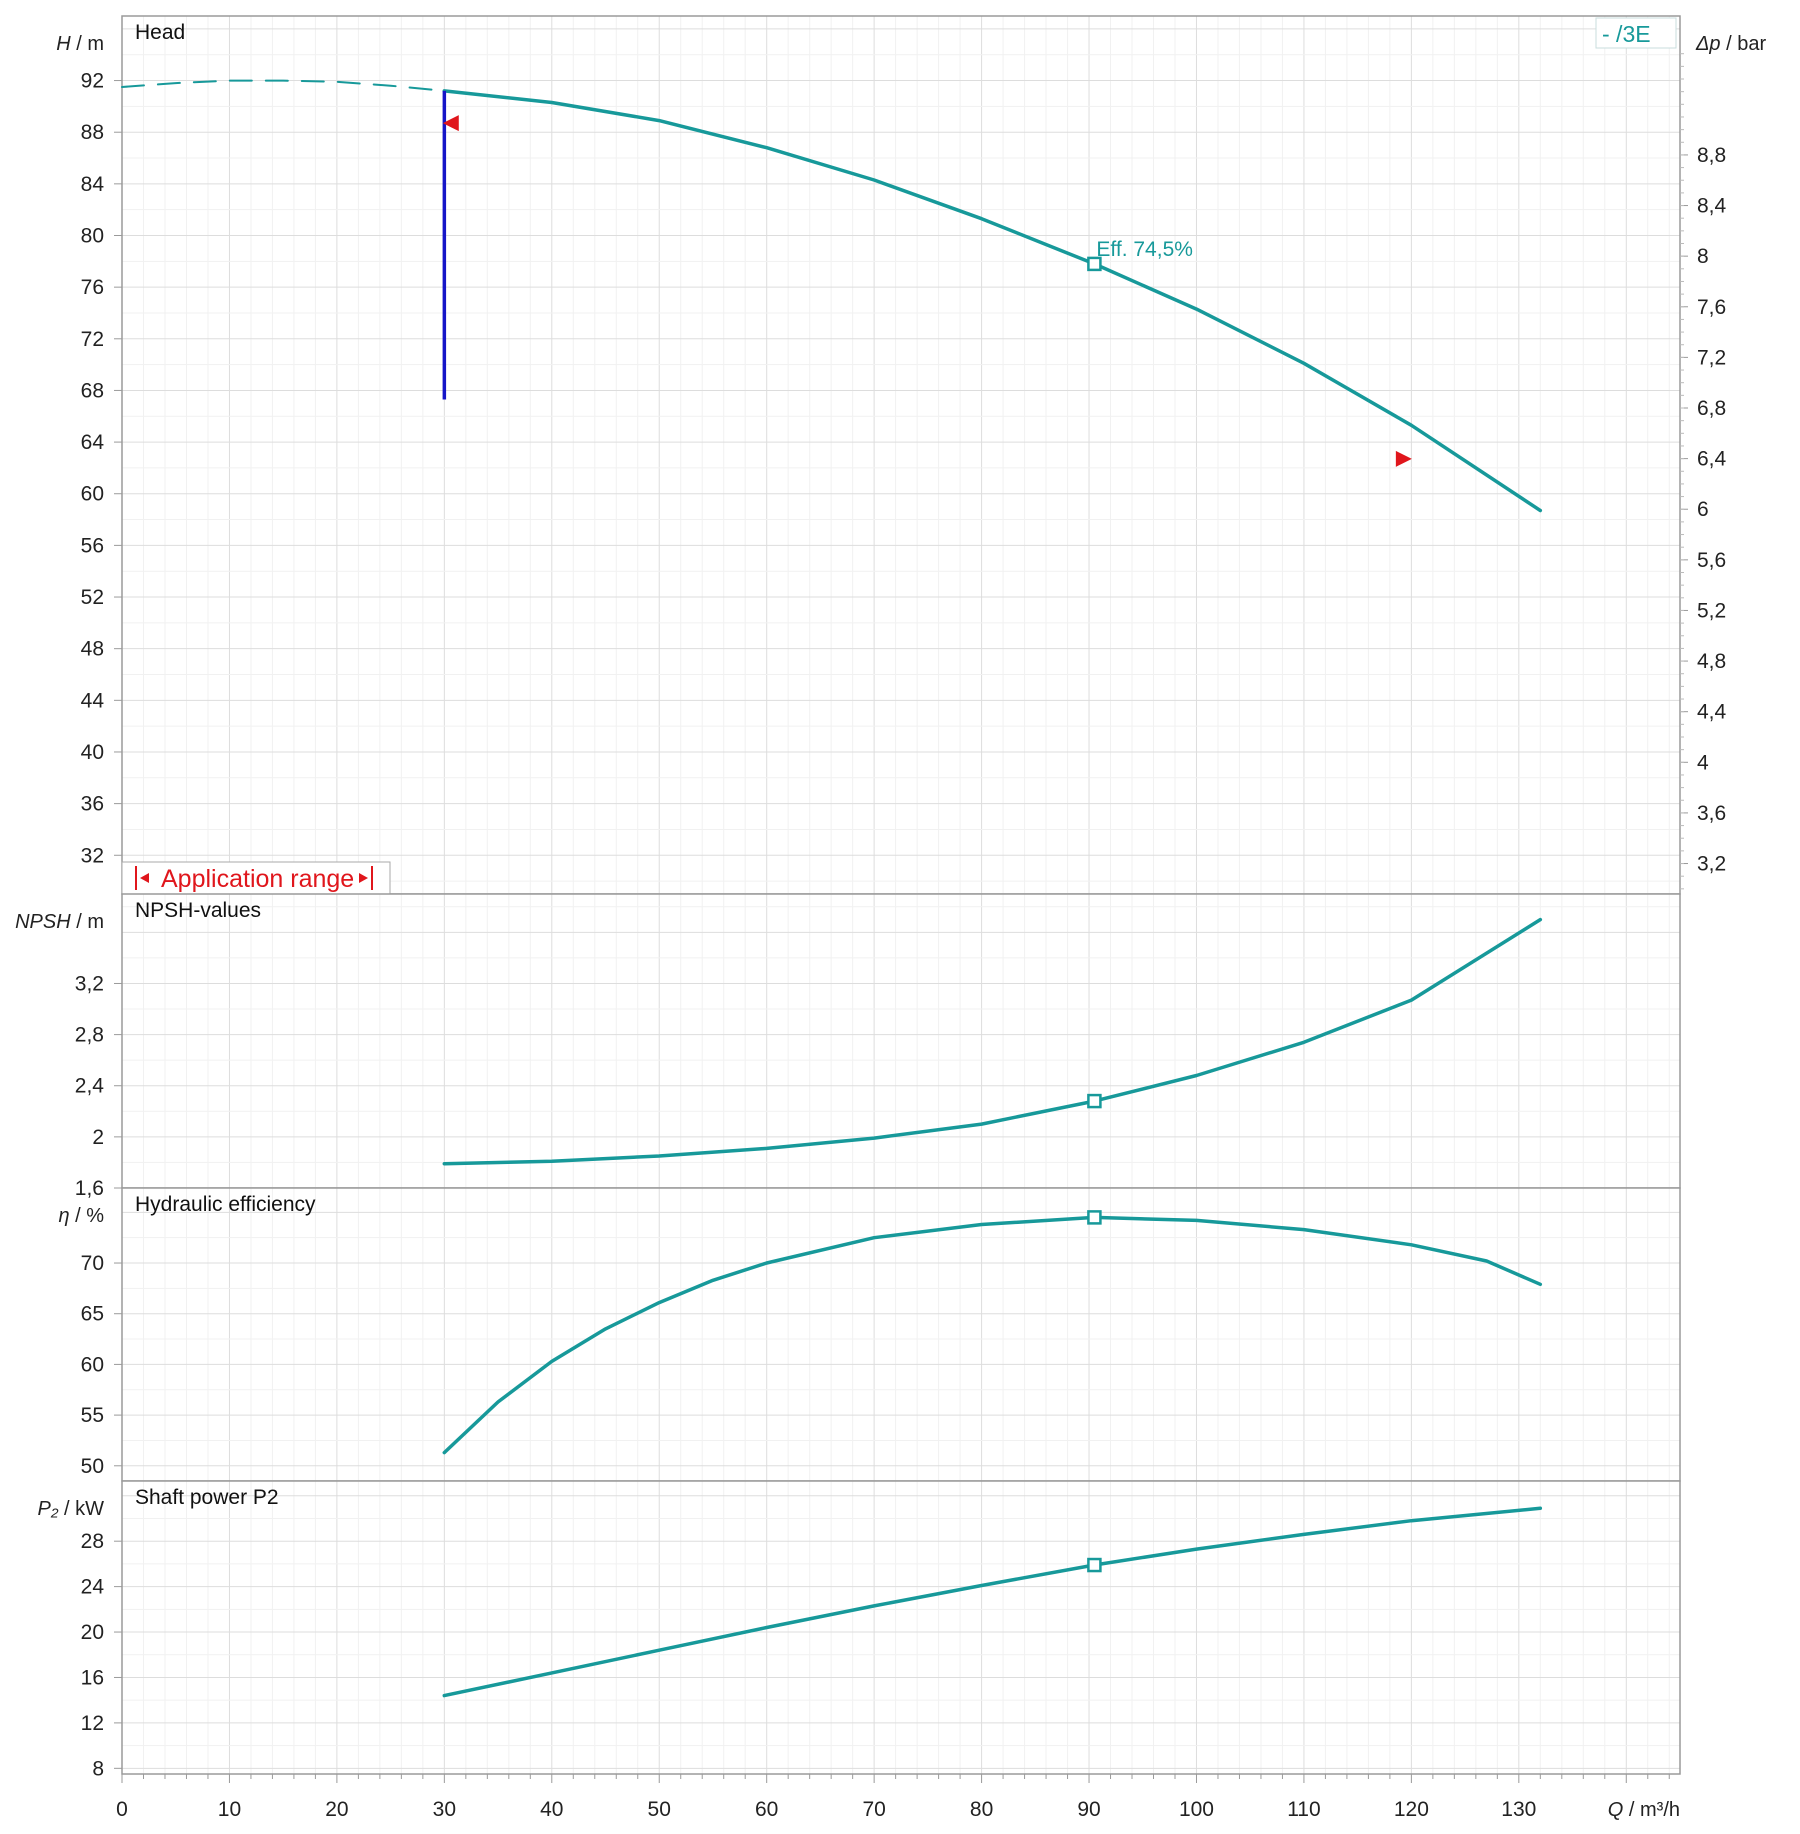  Describe the element at coordinates (1711, 813) in the screenshot. I see `right-y-tick-label: 3,6` at that location.